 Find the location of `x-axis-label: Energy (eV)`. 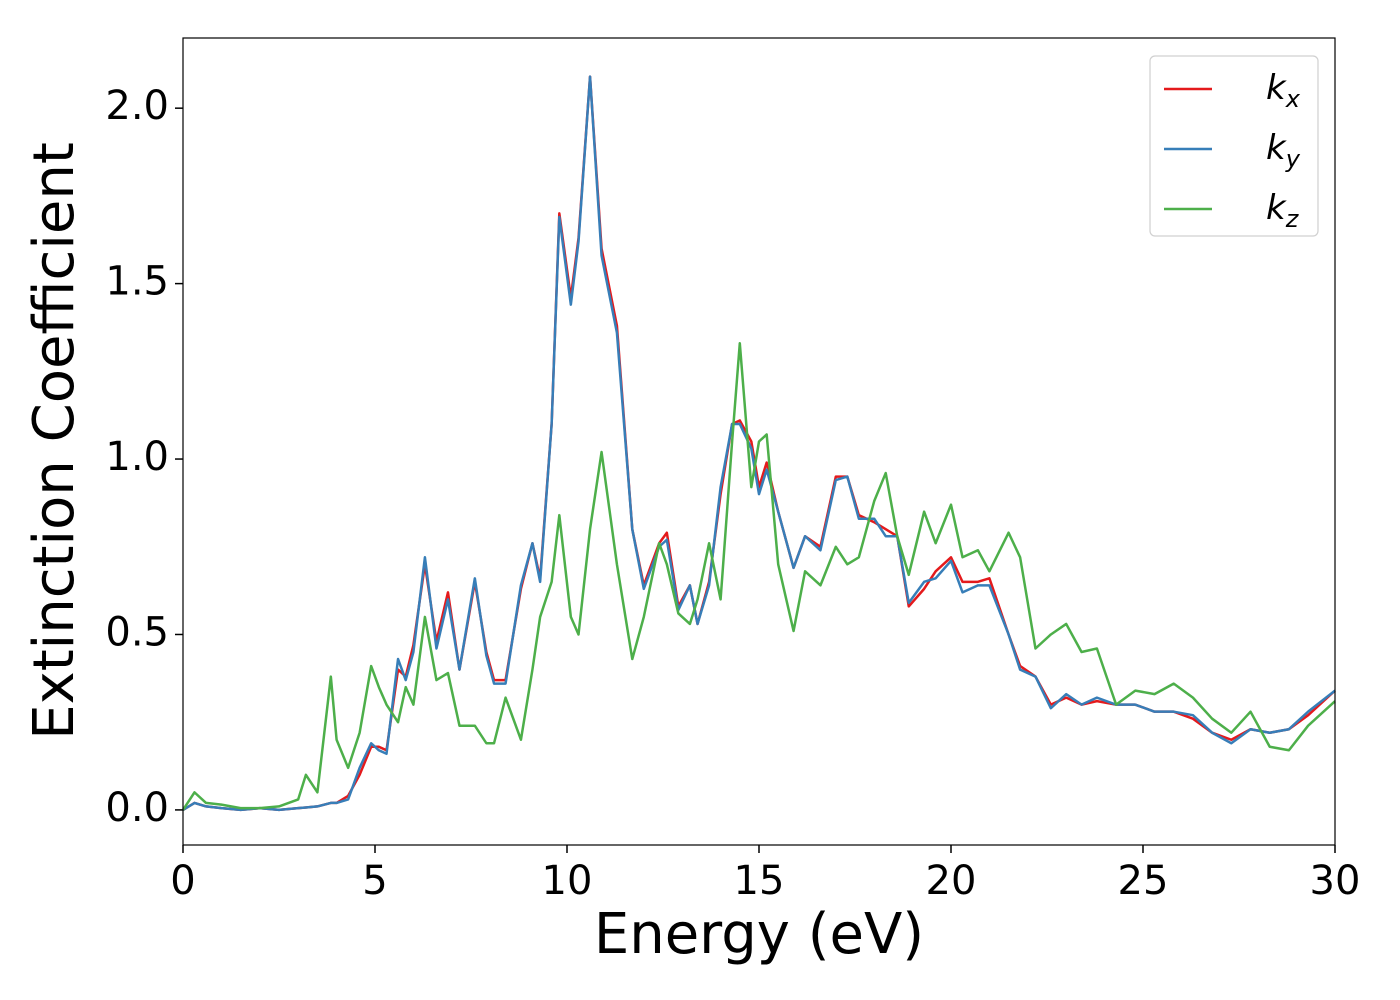

x-axis-label: Energy (eV) is located at coordinates (759, 934).